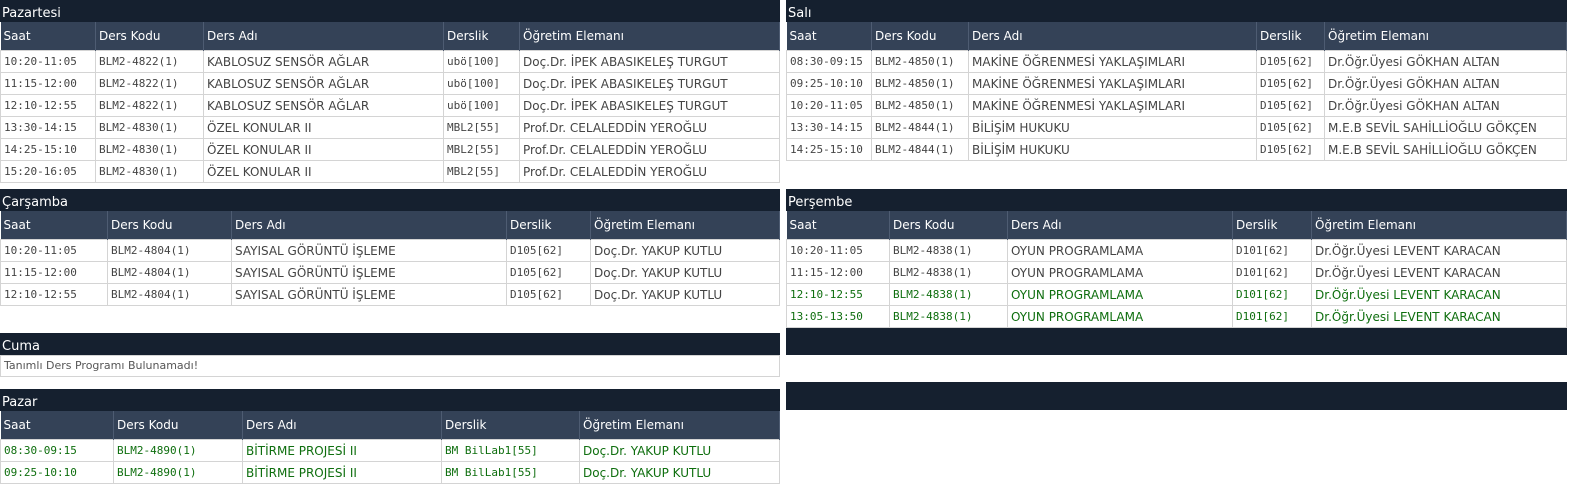  I want to click on cell-derslik: MBL2[55], so click(481, 149).